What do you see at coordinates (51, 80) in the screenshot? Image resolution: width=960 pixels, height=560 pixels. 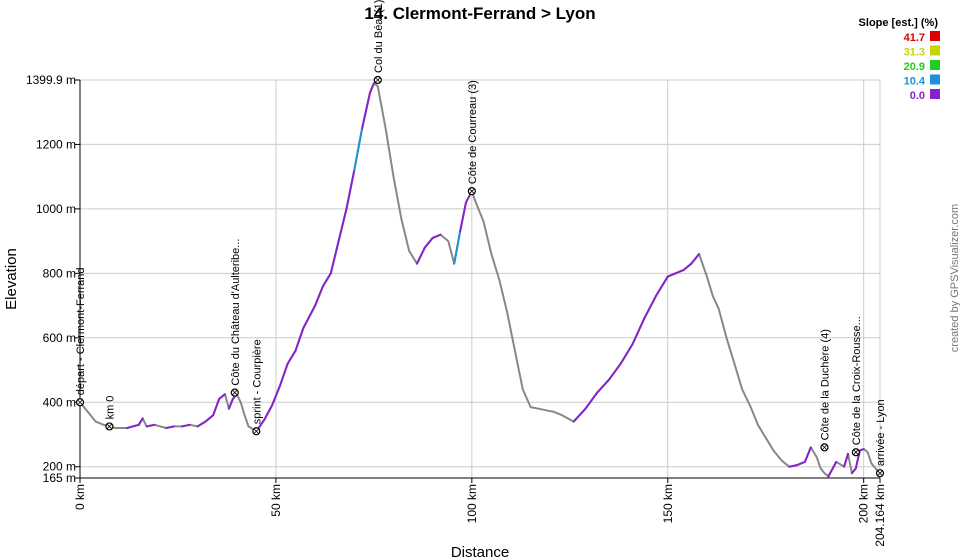 I see `y-tick-label: 1399.9 m` at bounding box center [51, 80].